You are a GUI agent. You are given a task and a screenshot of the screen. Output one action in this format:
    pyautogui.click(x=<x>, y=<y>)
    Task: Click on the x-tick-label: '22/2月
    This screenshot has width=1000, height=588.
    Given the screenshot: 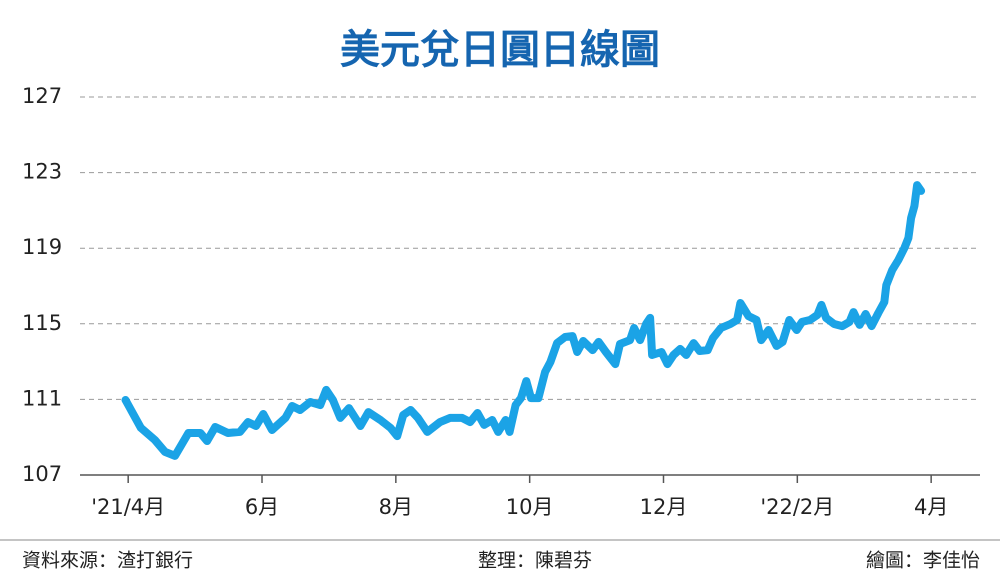 What is the action you would take?
    pyautogui.click(x=797, y=507)
    